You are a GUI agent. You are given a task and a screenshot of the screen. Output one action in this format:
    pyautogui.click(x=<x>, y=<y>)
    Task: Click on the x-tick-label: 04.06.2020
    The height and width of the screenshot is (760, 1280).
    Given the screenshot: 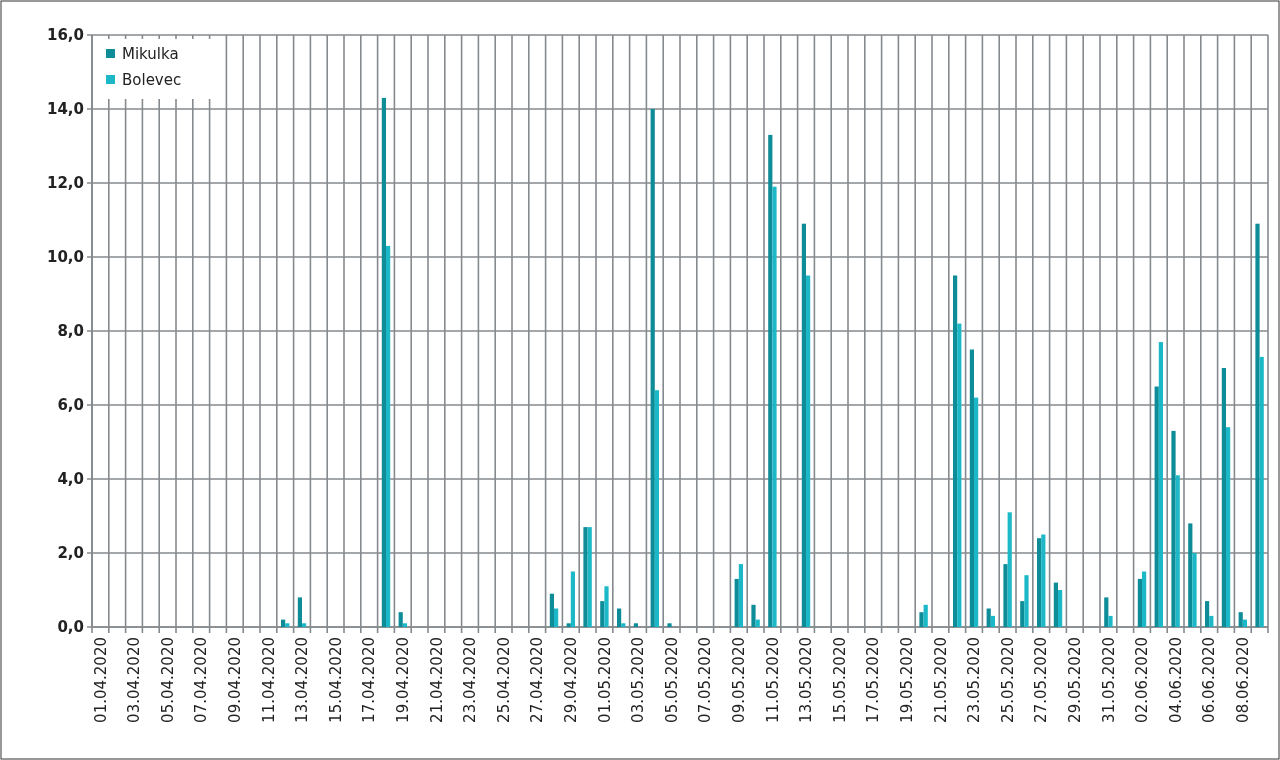 What is the action you would take?
    pyautogui.click(x=1175, y=680)
    